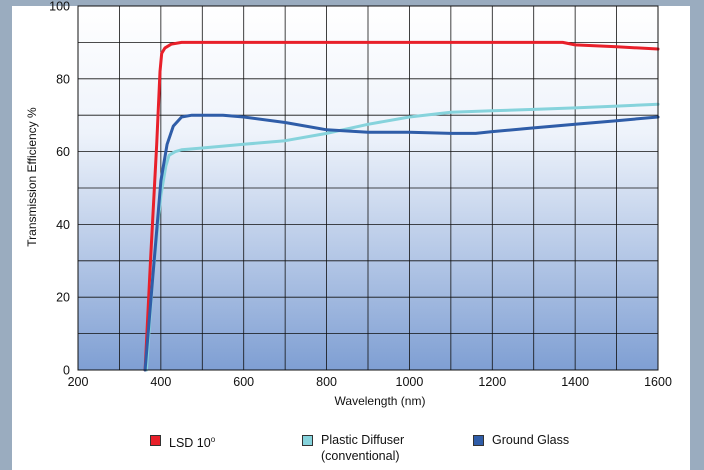 This screenshot has width=704, height=470. Describe the element at coordinates (63, 298) in the screenshot. I see `y-tick-label: 20` at that location.